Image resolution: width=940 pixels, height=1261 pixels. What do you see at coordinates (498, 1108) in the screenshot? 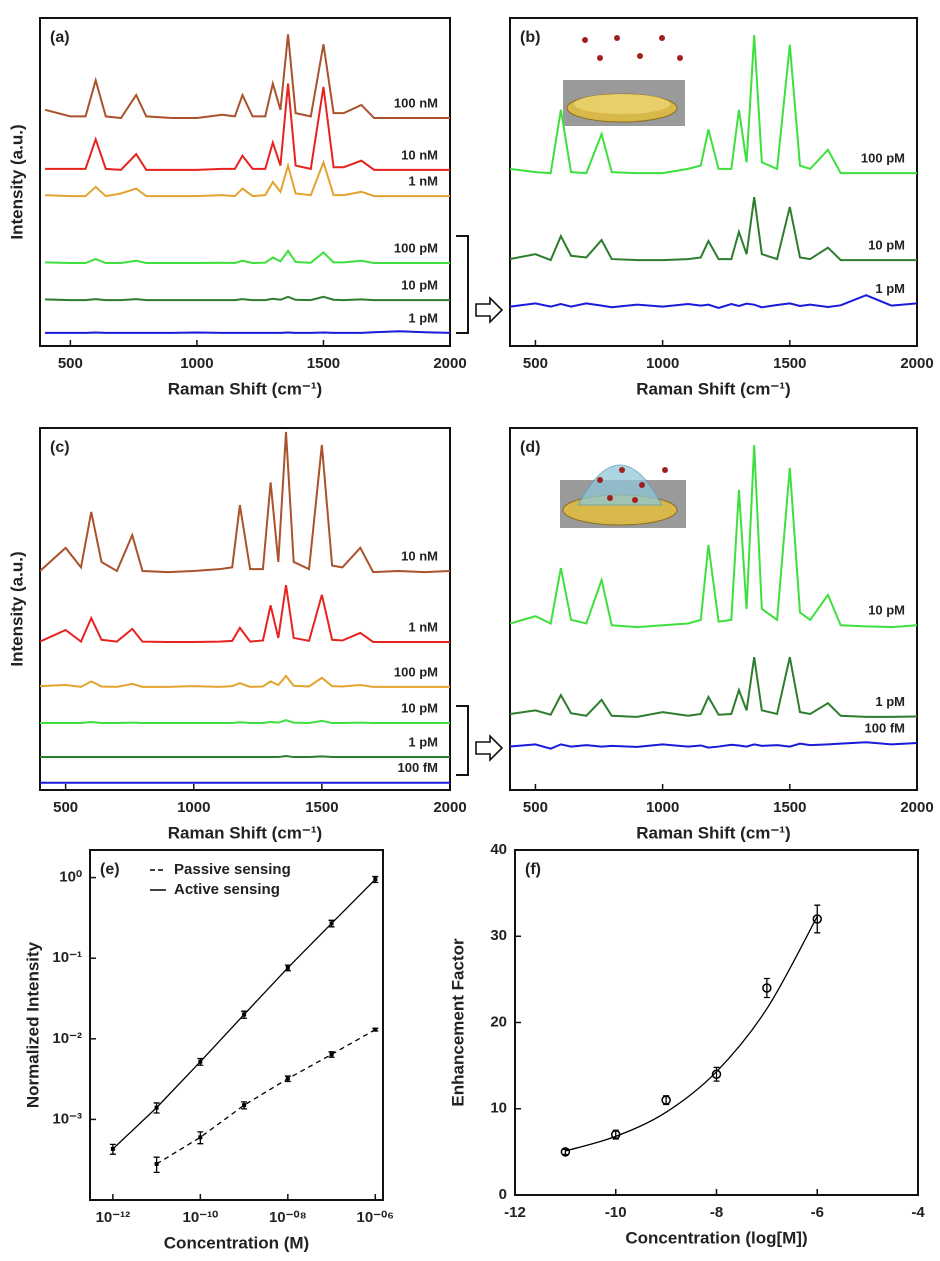
I see `y-tick-label: 10` at bounding box center [498, 1108].